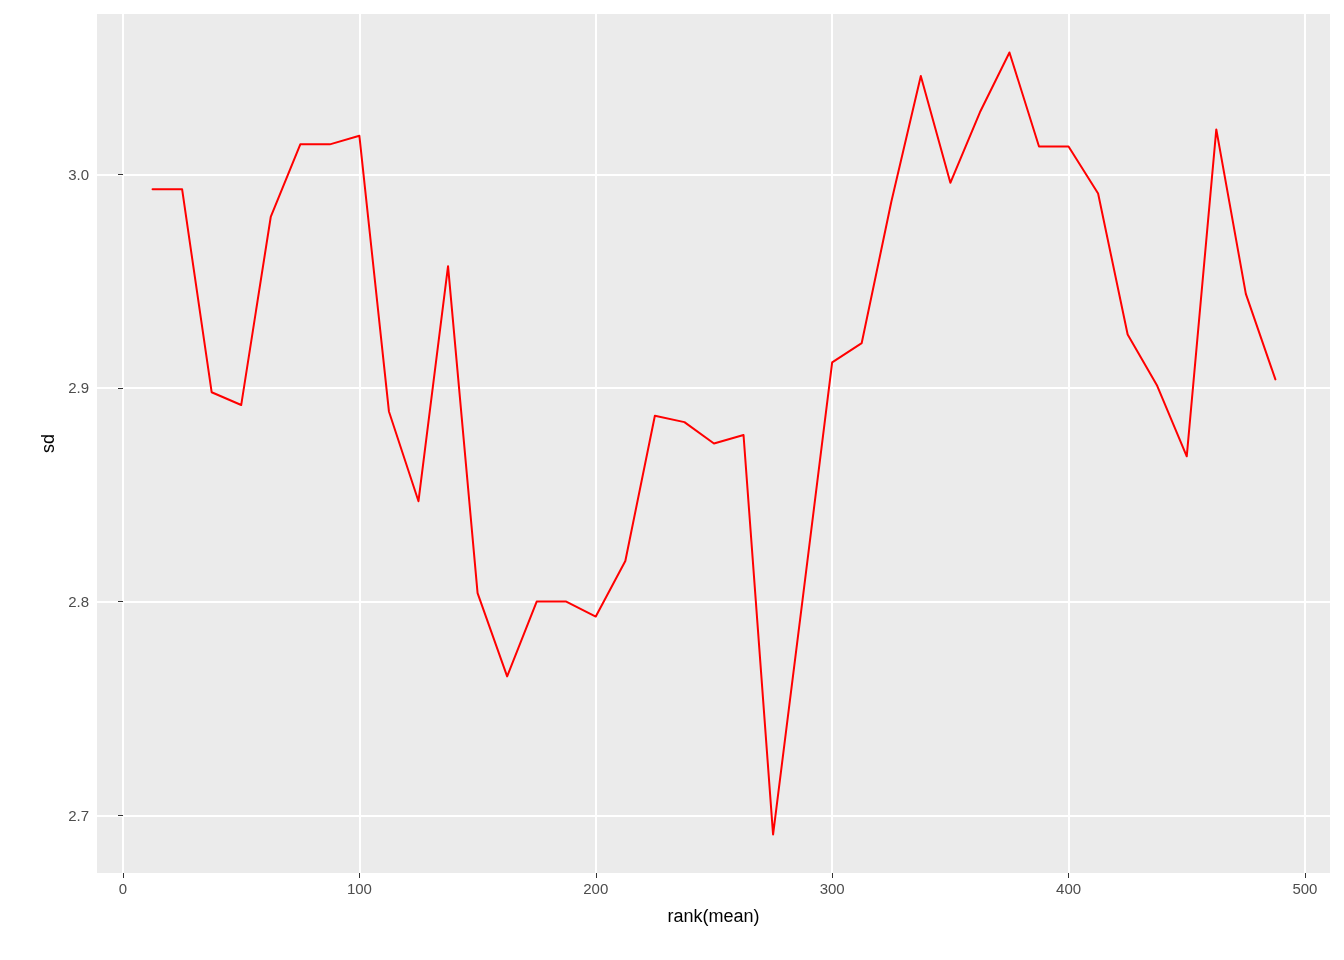  I want to click on x-tick-label: 300, so click(832, 888).